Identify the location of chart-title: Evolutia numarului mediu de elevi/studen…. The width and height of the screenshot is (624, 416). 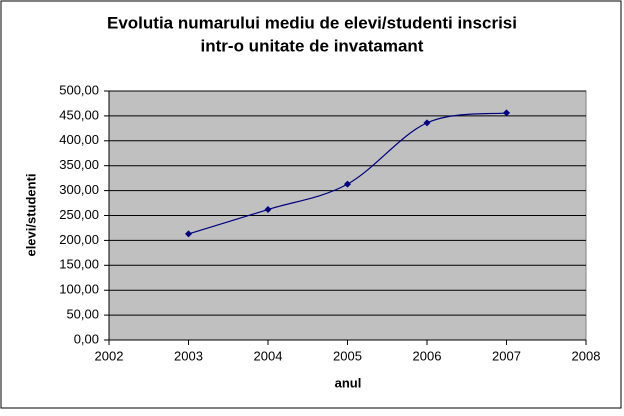
(312, 22).